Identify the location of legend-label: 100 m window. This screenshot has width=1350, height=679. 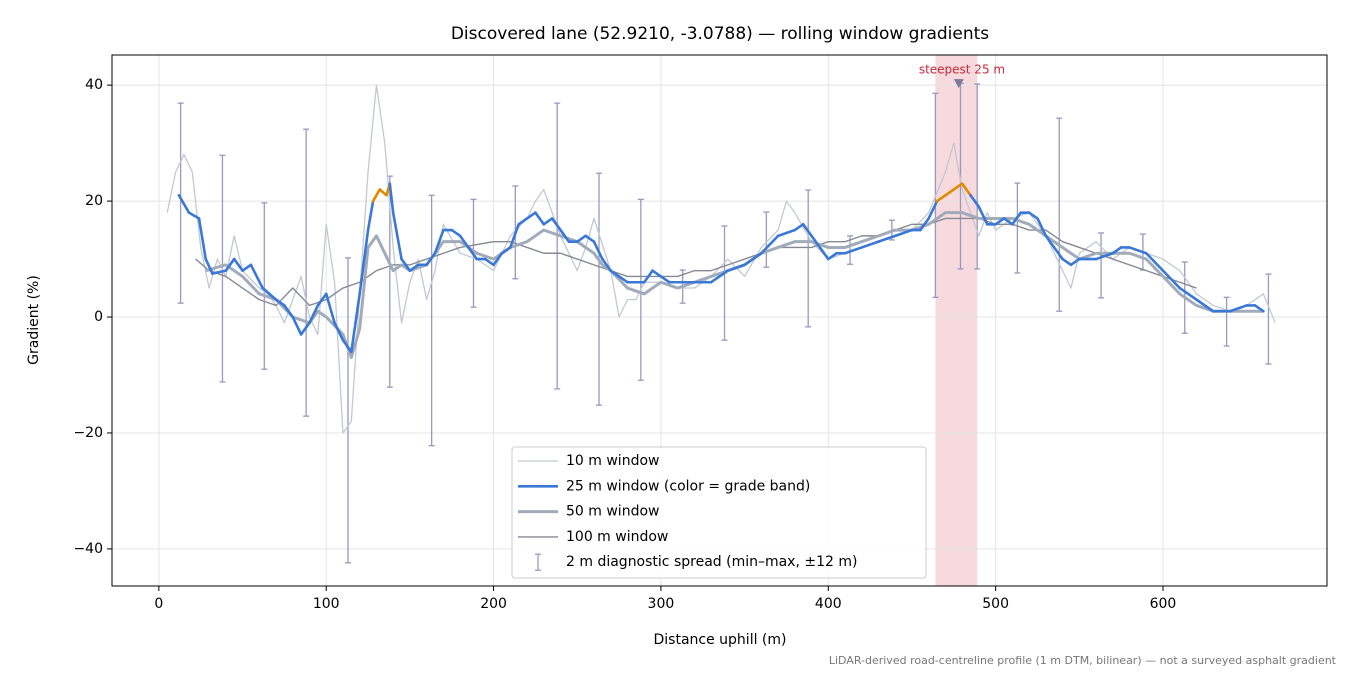
(617, 537).